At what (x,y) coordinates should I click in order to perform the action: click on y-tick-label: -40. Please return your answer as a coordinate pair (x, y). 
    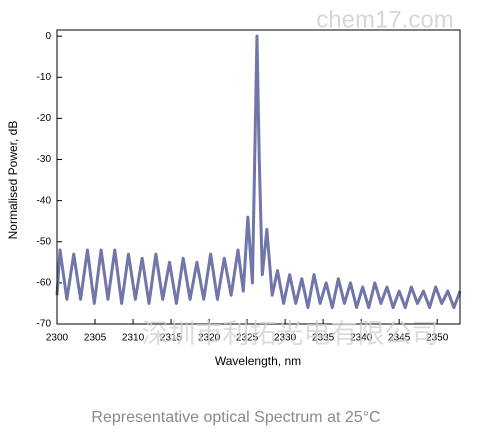
    Looking at the image, I should click on (44, 200).